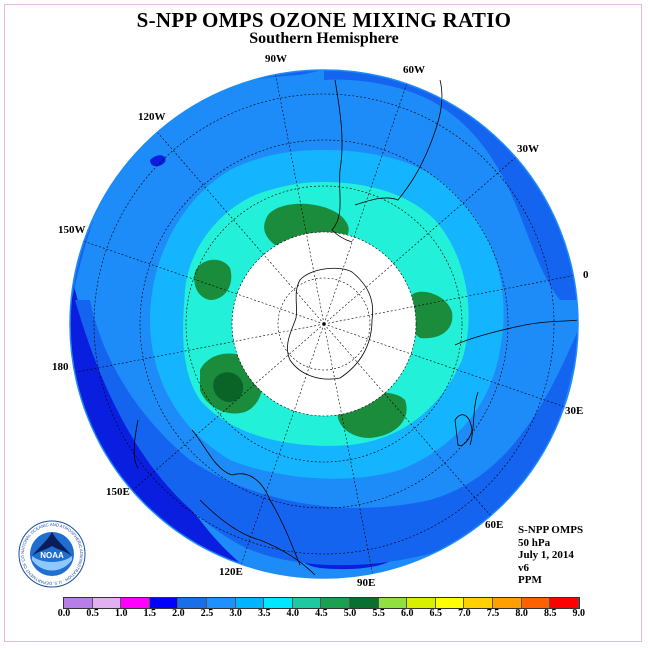 Image resolution: width=648 pixels, height=648 pixels. What do you see at coordinates (528, 149) in the screenshot?
I see `lon-label-30w: 30W` at bounding box center [528, 149].